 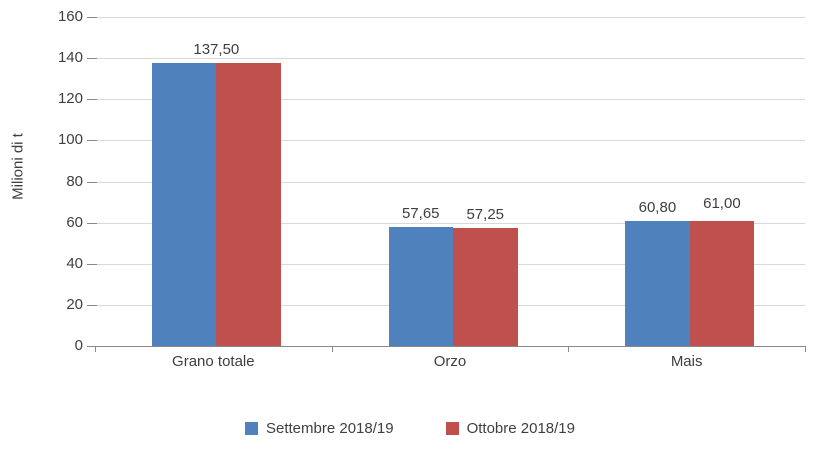 I want to click on legend-label: Settembre 2018/19, so click(x=329, y=428).